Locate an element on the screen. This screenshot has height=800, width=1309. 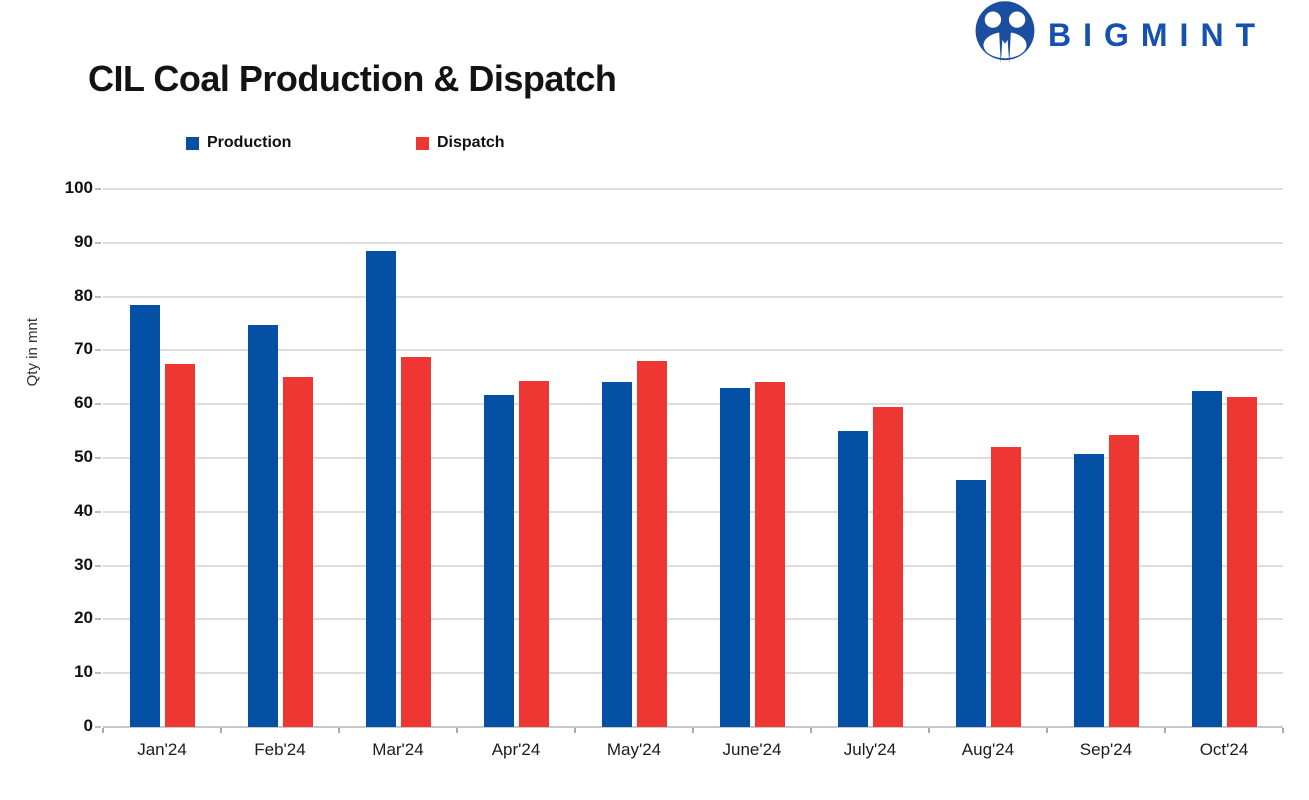
bar-group-June'24 is located at coordinates (752, 458).